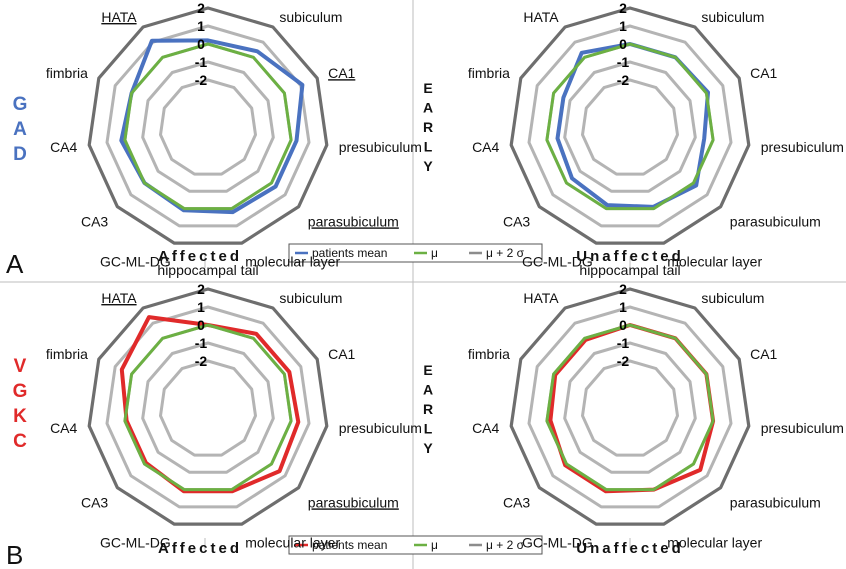 The height and width of the screenshot is (569, 846). What do you see at coordinates (207, 270) in the screenshot?
I see `axis-label: hippocampal tail` at bounding box center [207, 270].